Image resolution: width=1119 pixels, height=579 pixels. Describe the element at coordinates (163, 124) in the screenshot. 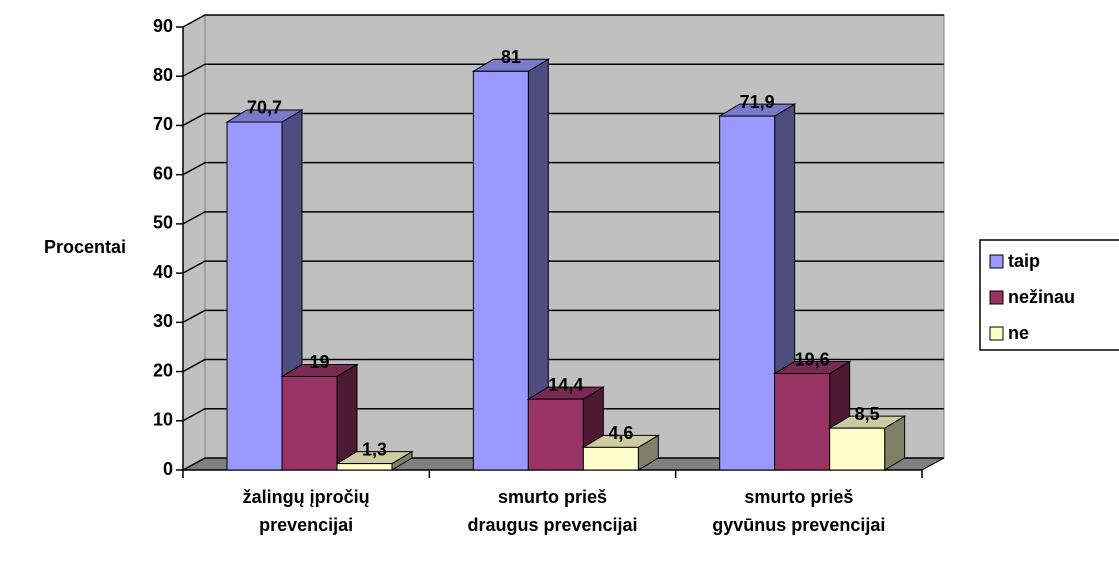

I see `y-tick-label: 70` at that location.